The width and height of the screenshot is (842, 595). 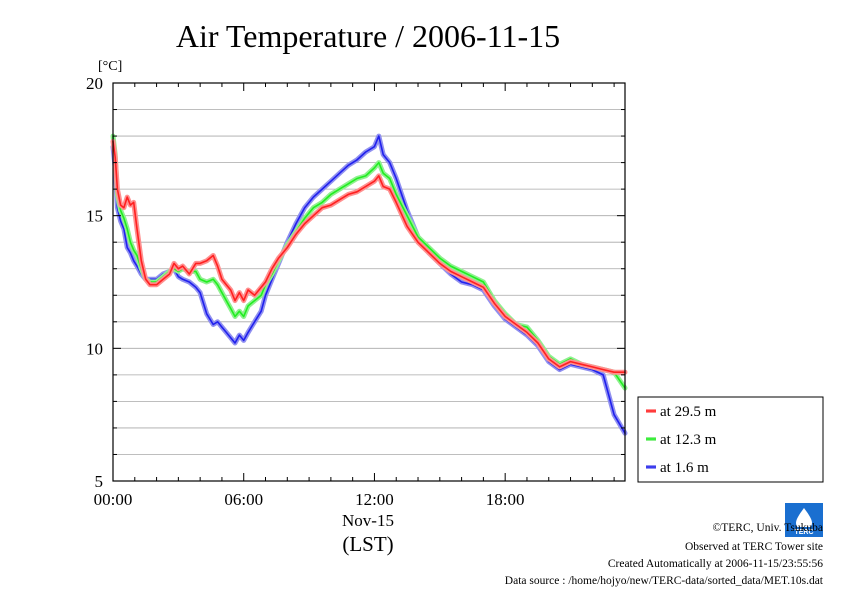 What do you see at coordinates (684, 468) in the screenshot?
I see `legend-label: at 1.6 m` at bounding box center [684, 468].